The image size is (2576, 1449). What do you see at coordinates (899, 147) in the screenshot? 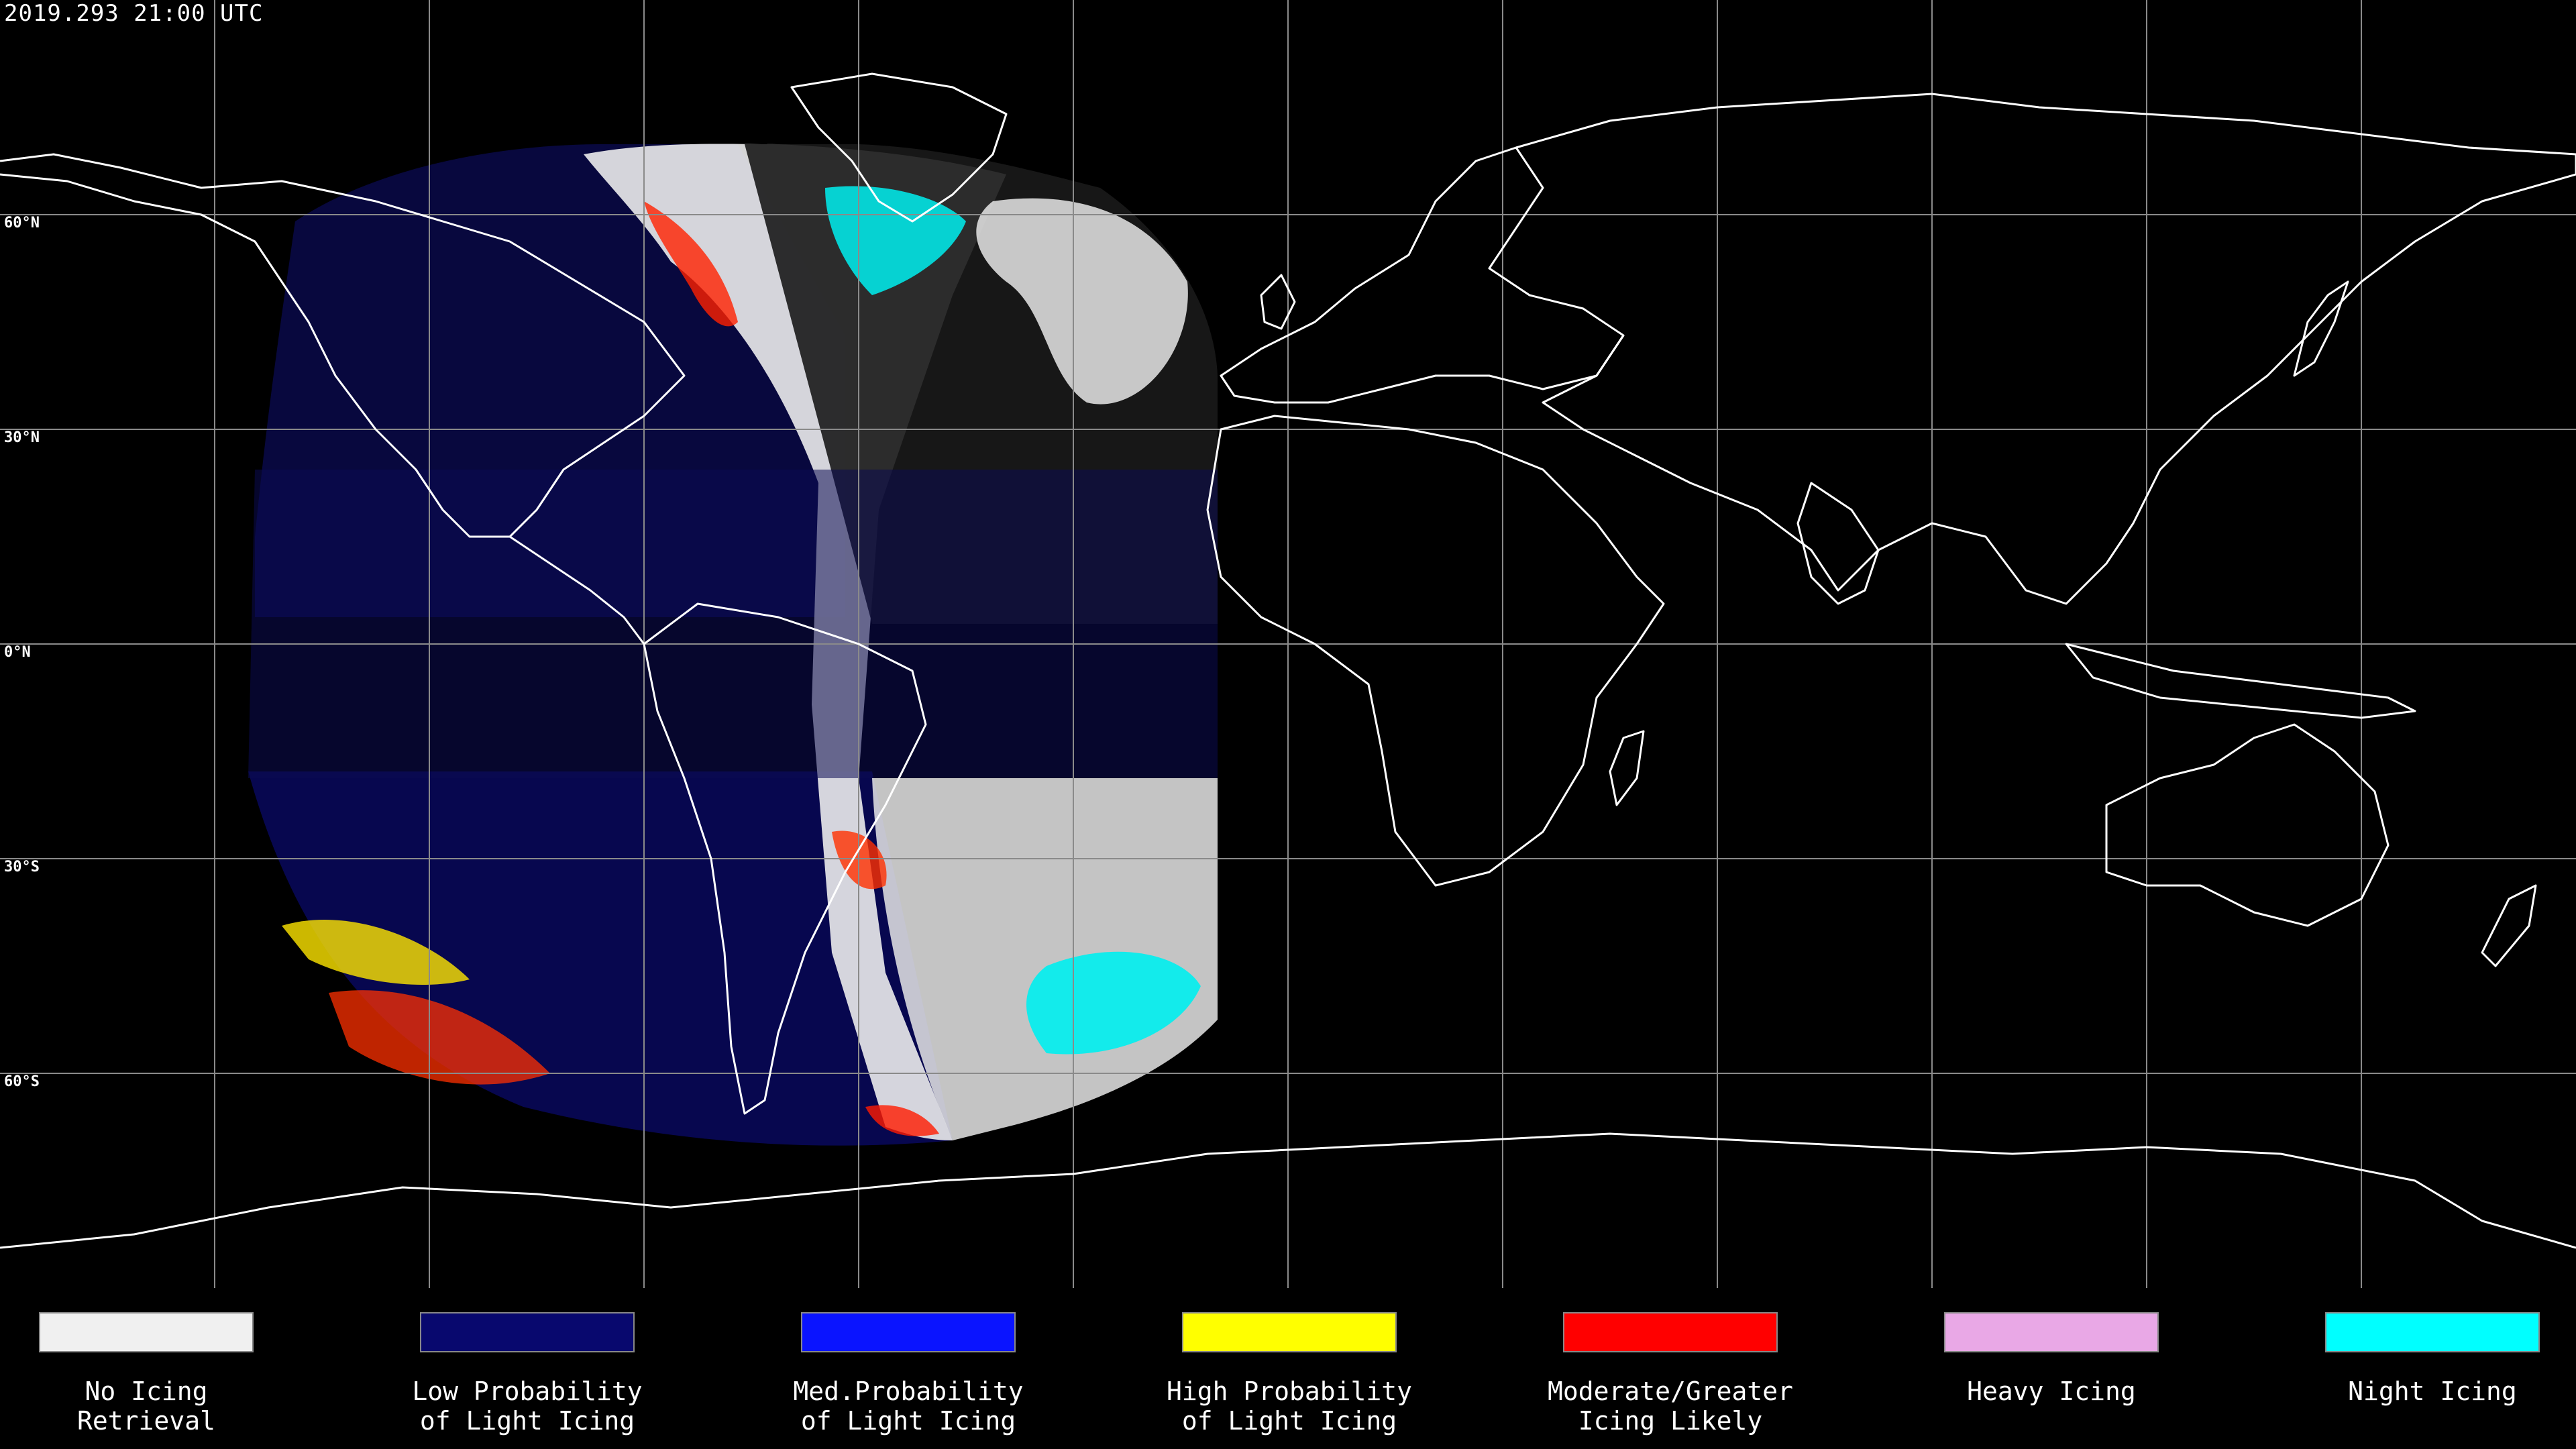
I see `coastline-greenland` at bounding box center [899, 147].